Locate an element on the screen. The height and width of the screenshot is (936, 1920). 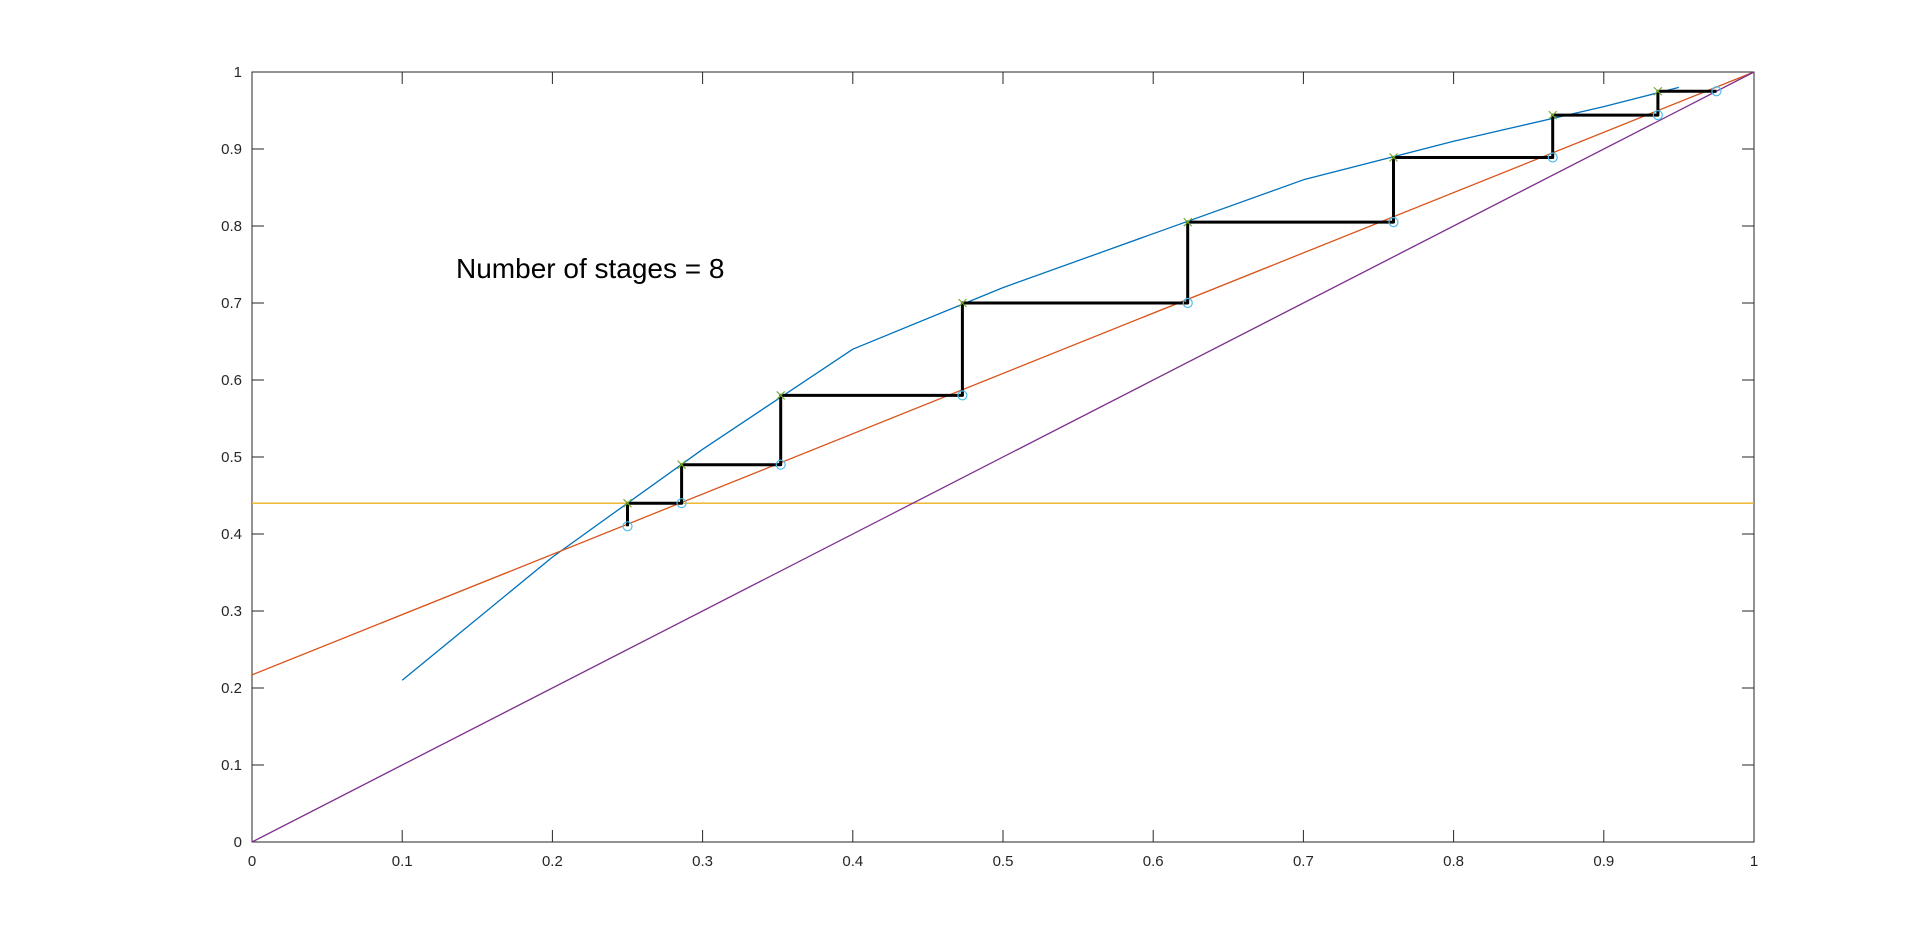
y-tick-label: 1 is located at coordinates (238, 72).